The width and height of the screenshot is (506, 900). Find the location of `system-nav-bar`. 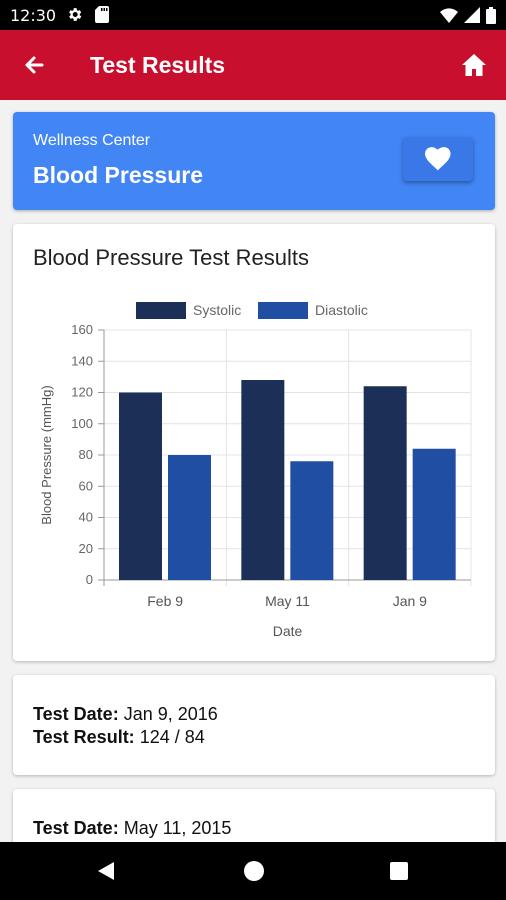

system-nav-bar is located at coordinates (253, 871).